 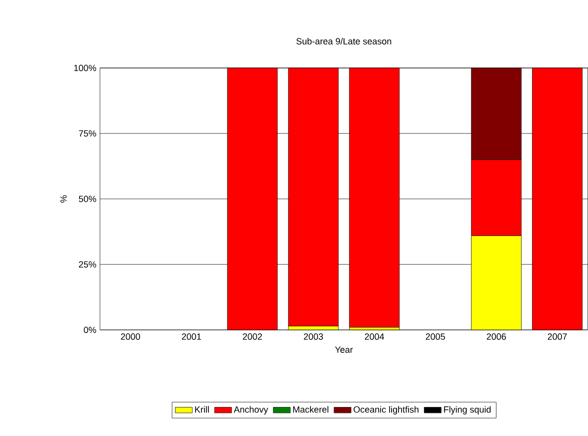 I want to click on y-axis-title: %, so click(x=63, y=199).